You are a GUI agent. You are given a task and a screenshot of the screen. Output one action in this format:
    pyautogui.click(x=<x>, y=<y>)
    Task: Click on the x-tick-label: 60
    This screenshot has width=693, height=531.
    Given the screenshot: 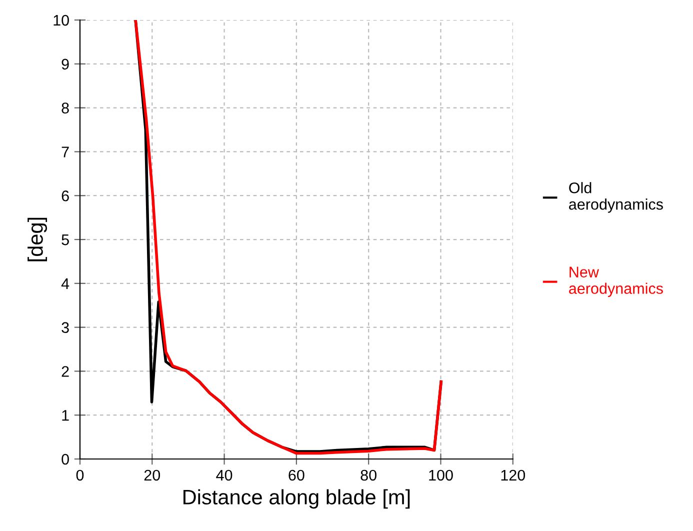 What is the action you would take?
    pyautogui.click(x=296, y=475)
    